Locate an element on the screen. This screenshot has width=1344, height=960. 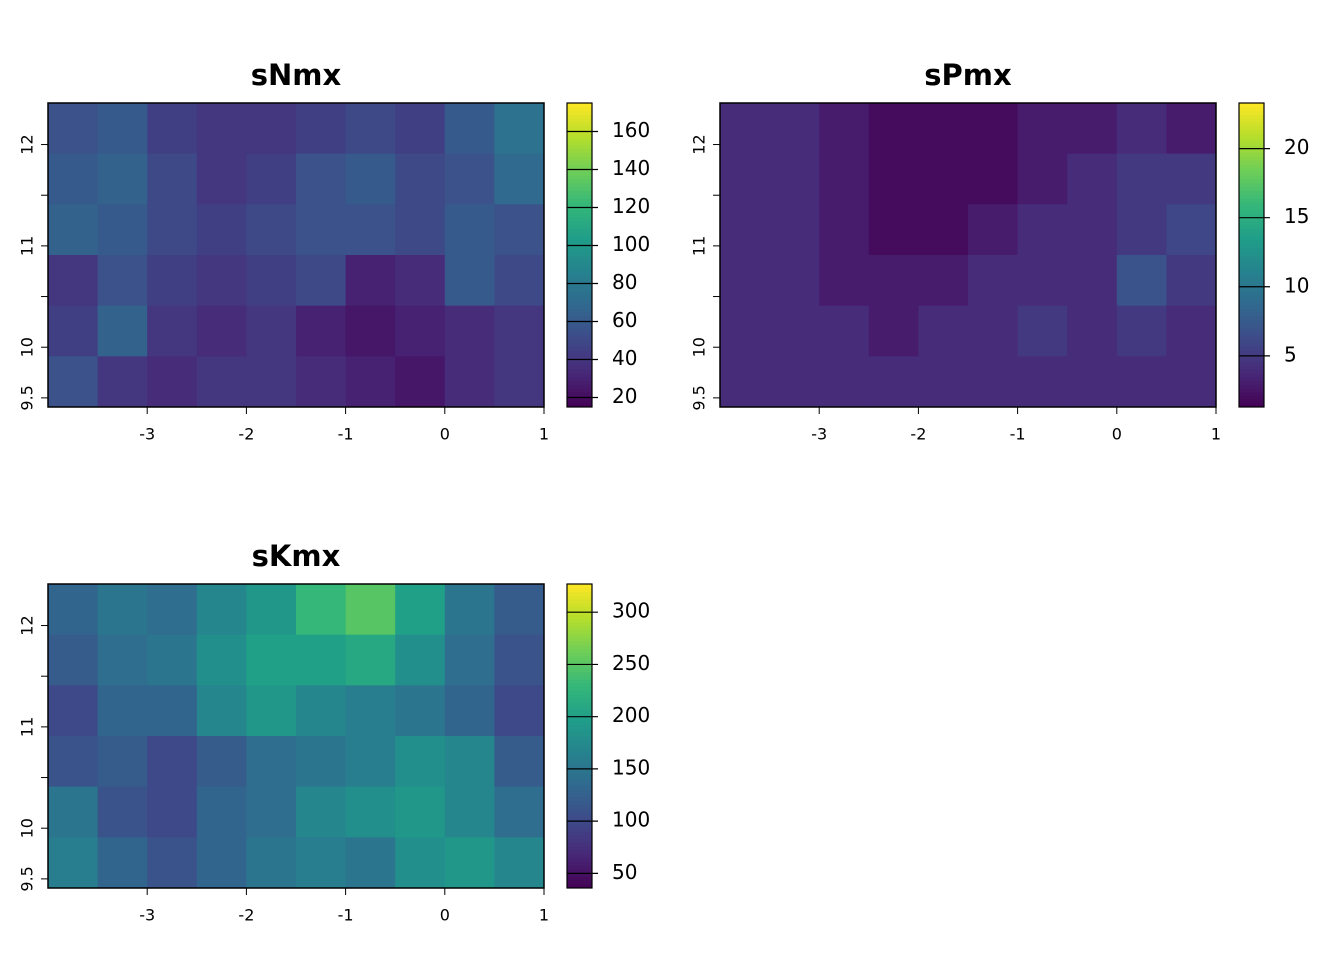
y-tick-label: 12 is located at coordinates (27, 625).